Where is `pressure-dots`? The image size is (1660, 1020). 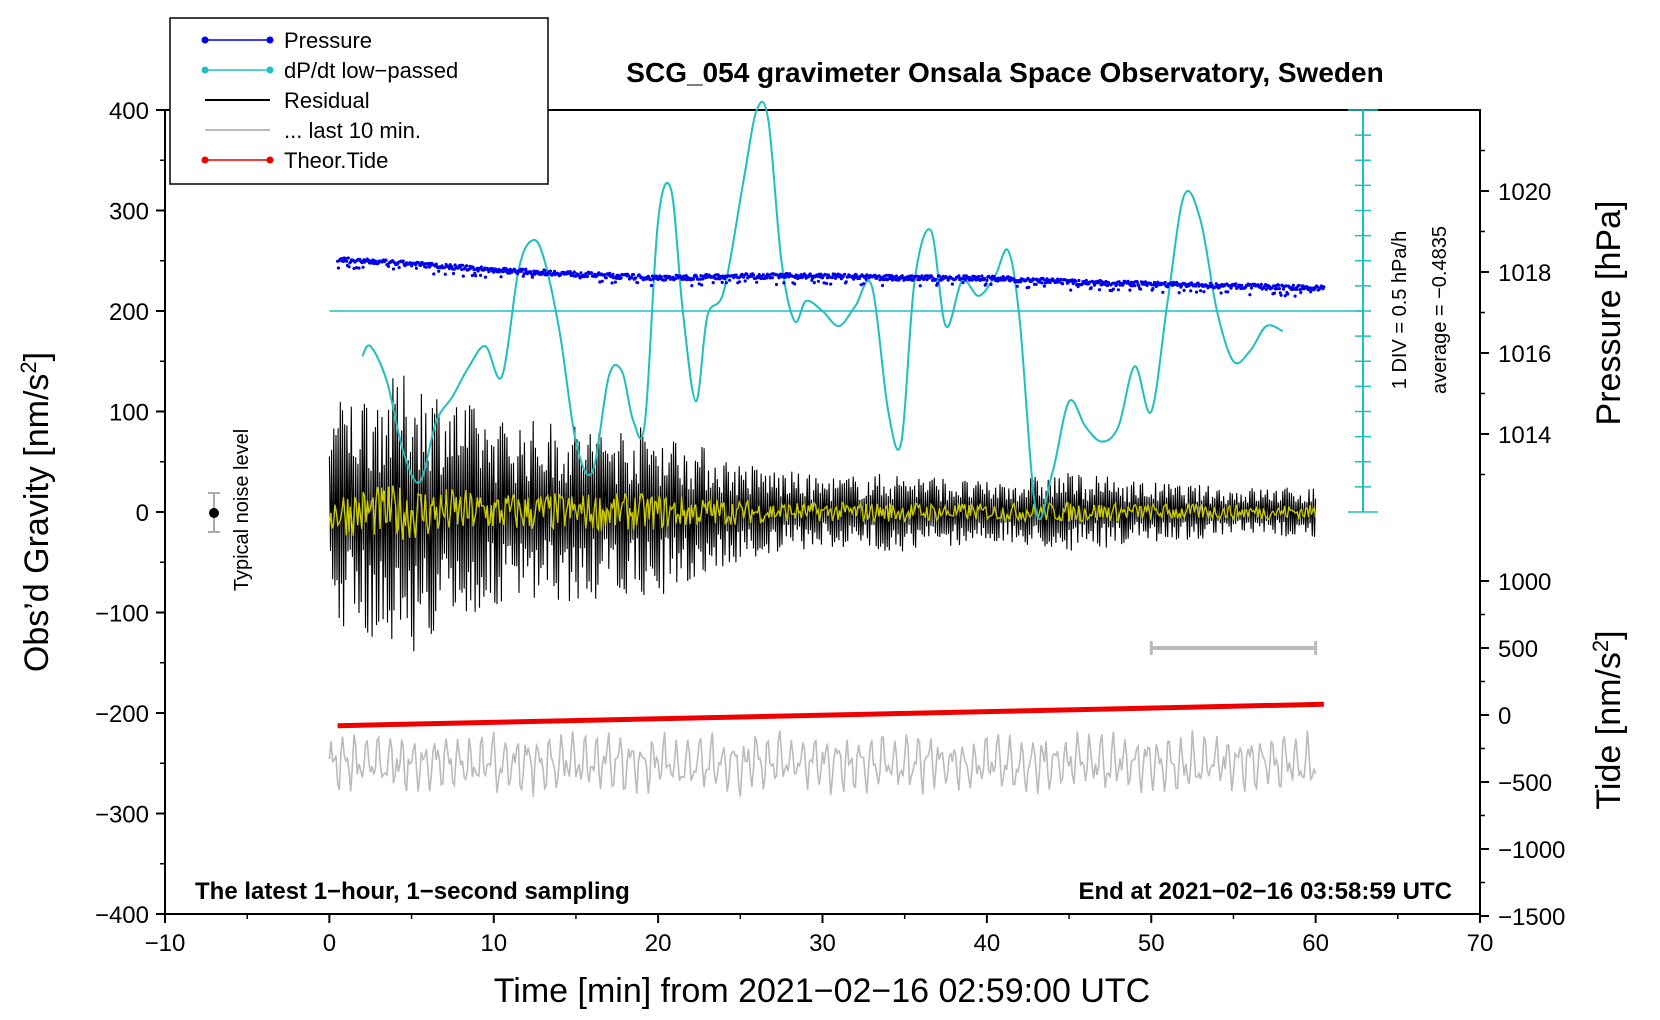 pressure-dots is located at coordinates (831, 277).